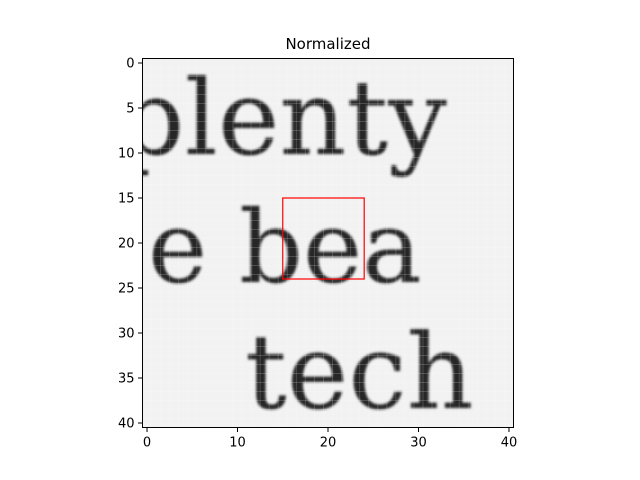 The height and width of the screenshot is (480, 640). Describe the element at coordinates (126, 154) in the screenshot. I see `y-tick-label: 10` at that location.